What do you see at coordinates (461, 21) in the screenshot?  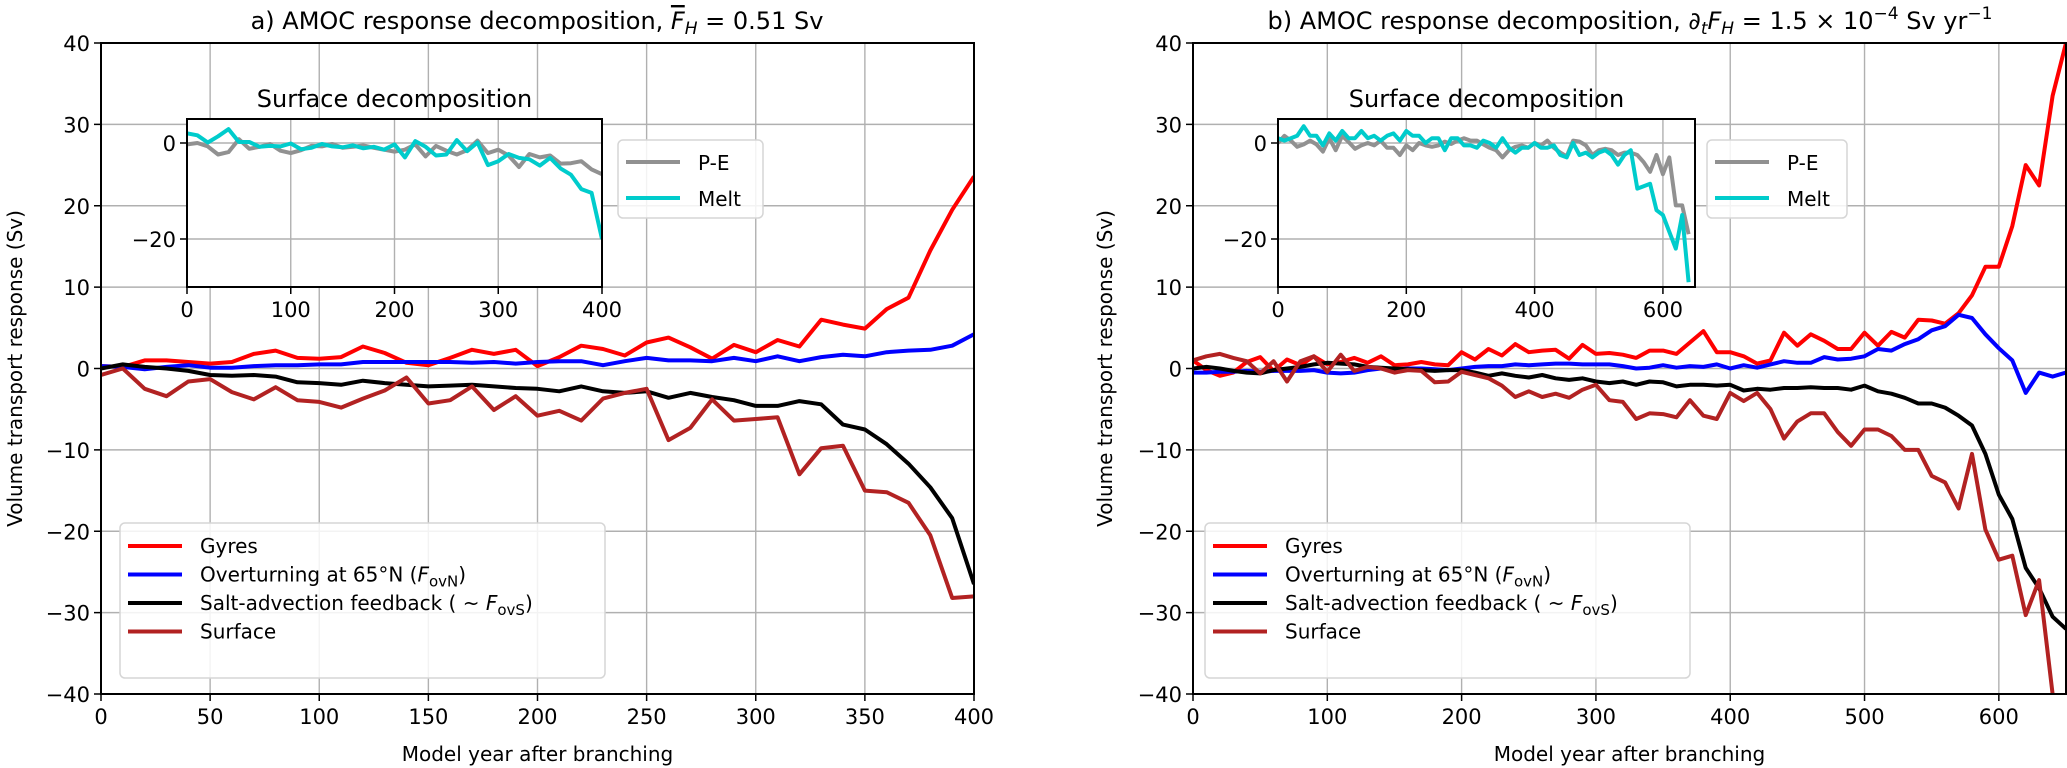 I see `title-text: a) AMOC response decomposition,` at bounding box center [461, 21].